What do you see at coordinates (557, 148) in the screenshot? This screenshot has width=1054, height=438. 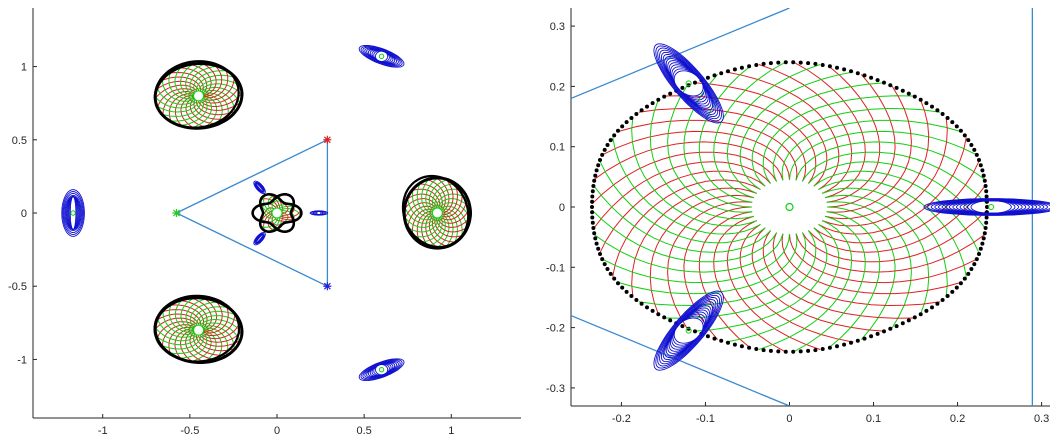 I see `y-tick-label: 0.1` at bounding box center [557, 148].